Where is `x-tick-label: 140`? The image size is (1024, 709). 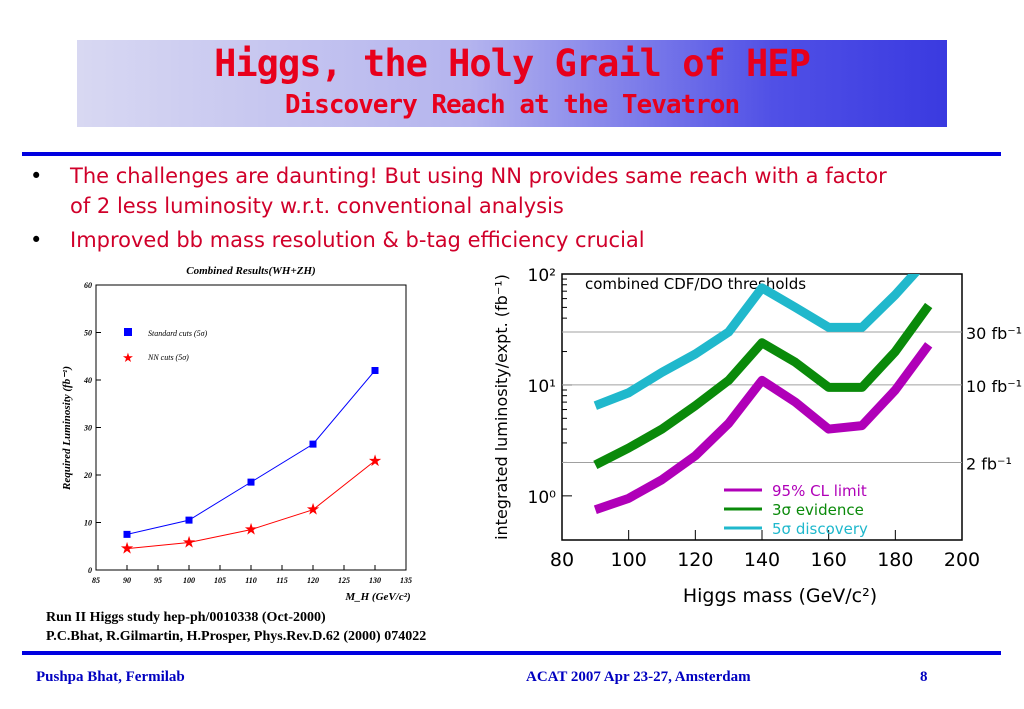
x-tick-label: 140 is located at coordinates (762, 560).